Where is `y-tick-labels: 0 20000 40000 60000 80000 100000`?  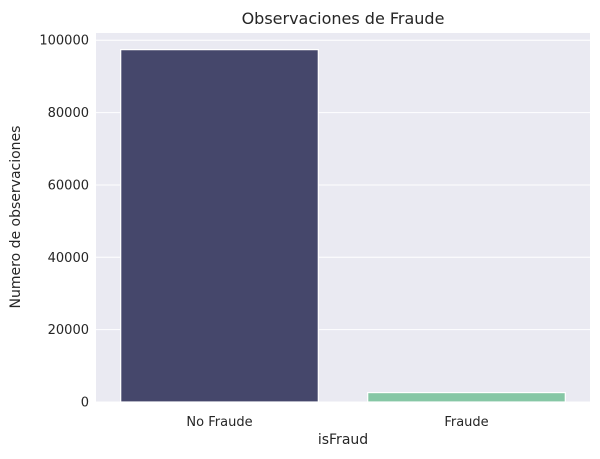 y-tick-labels: 0 20000 40000 60000 80000 100000 is located at coordinates (64, 222).